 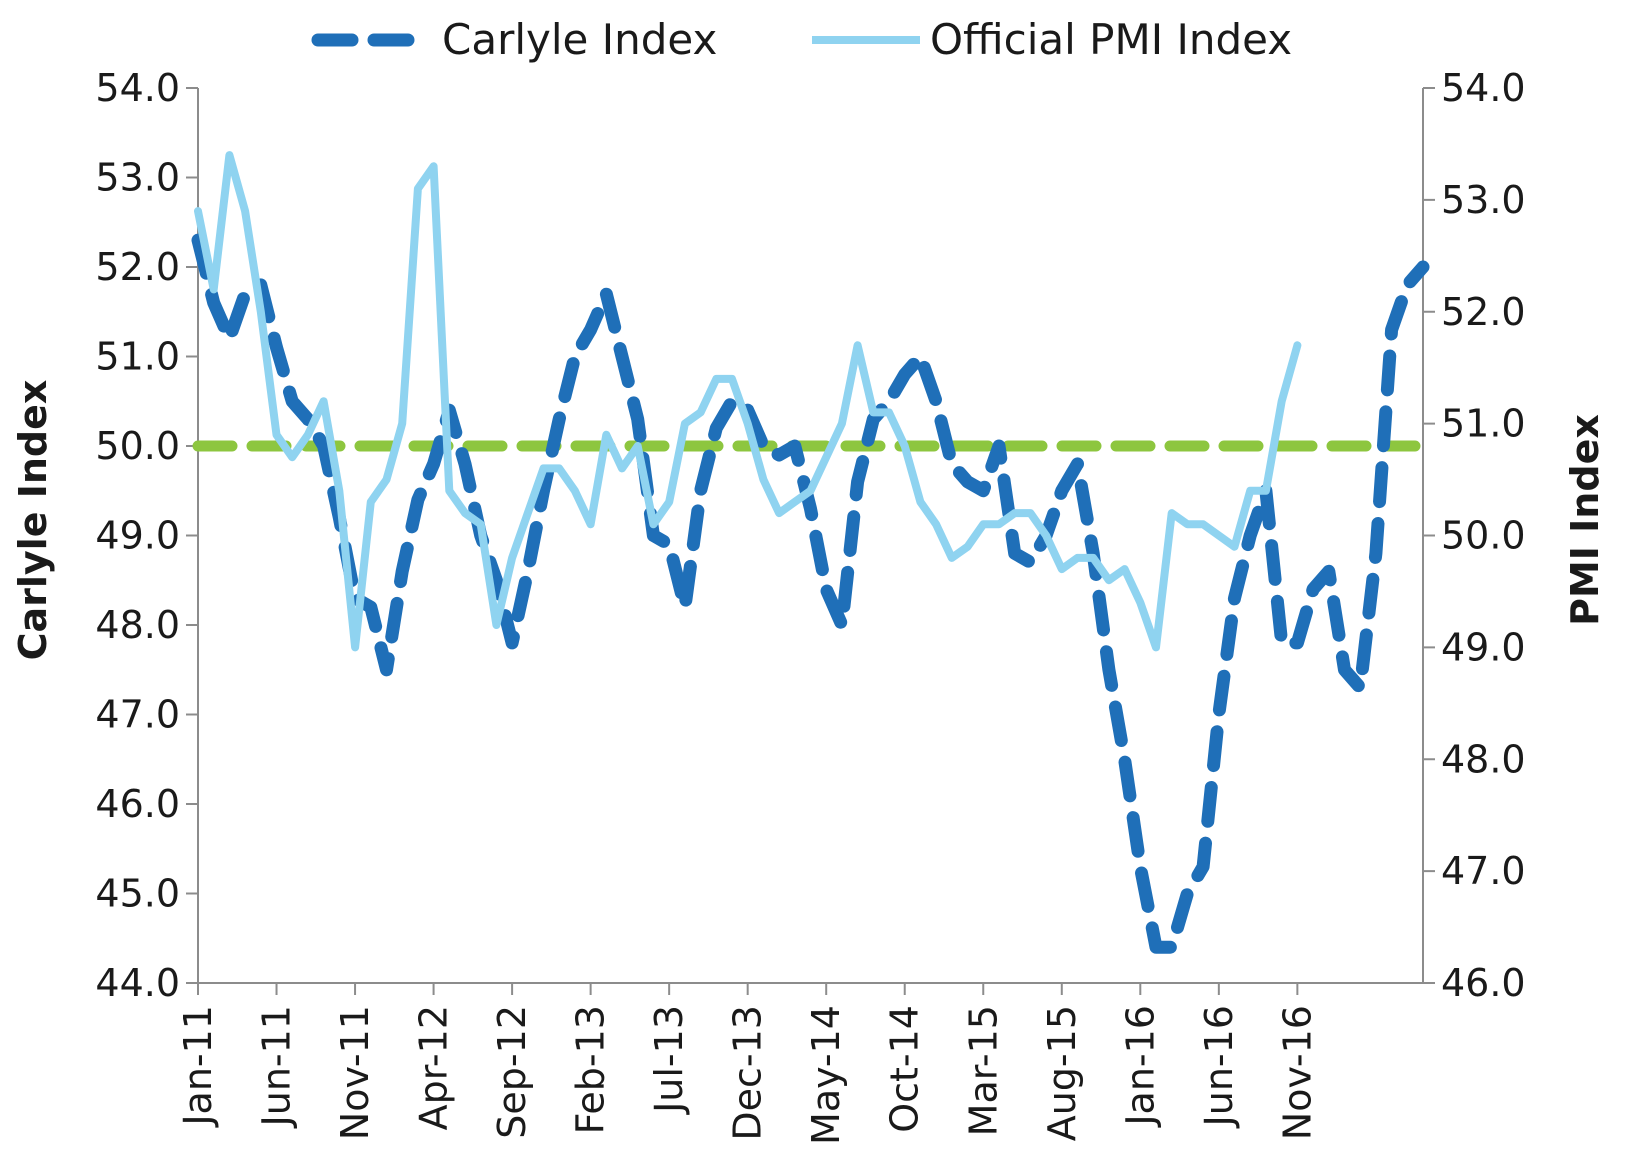 What do you see at coordinates (33, 520) in the screenshot?
I see `left-axis-title: Carlyle Index` at bounding box center [33, 520].